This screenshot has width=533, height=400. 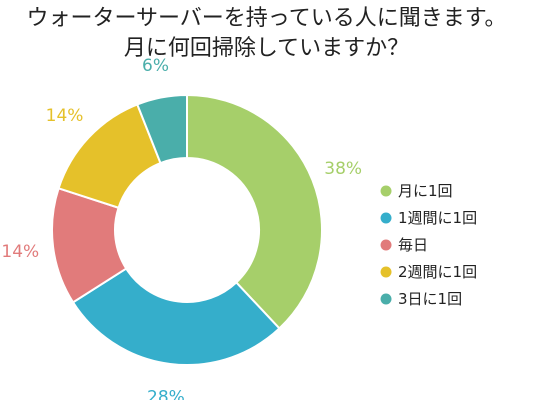 I want to click on slice-percent-label-2: 28%, so click(x=166, y=394).